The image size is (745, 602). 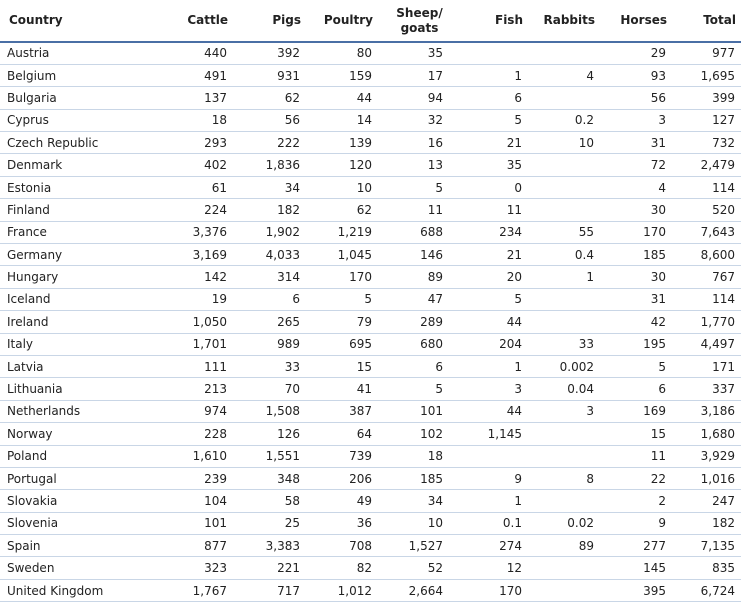 What do you see at coordinates (419, 568) in the screenshot?
I see `cell-sheep: 52` at bounding box center [419, 568].